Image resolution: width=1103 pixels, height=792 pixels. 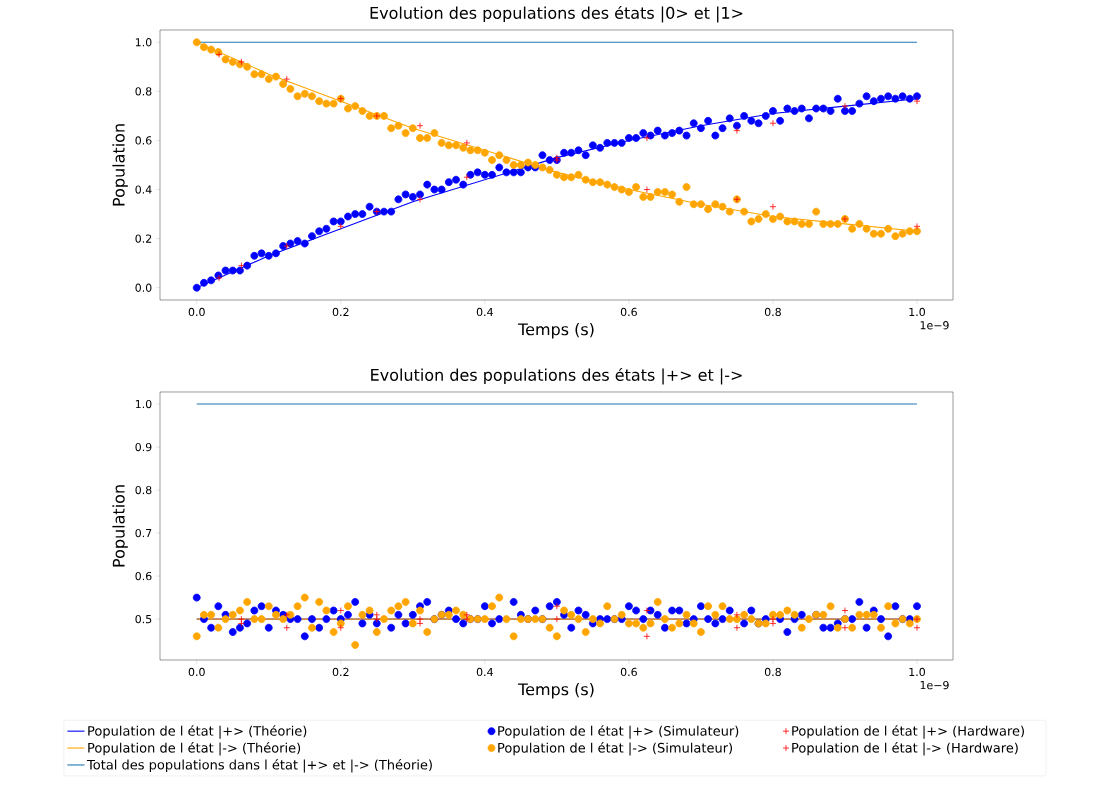 I want to click on legend-label: Population de l état |-> (Hardware), so click(x=905, y=749).